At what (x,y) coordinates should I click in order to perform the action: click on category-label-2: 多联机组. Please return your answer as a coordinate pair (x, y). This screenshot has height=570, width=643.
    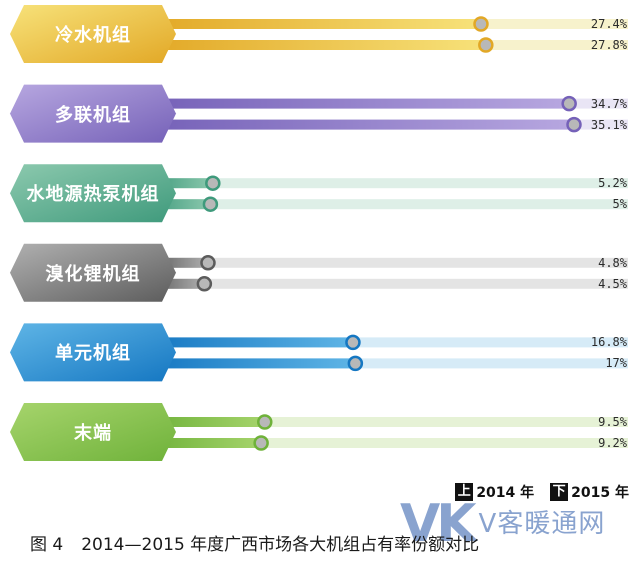
    Looking at the image, I should click on (93, 114).